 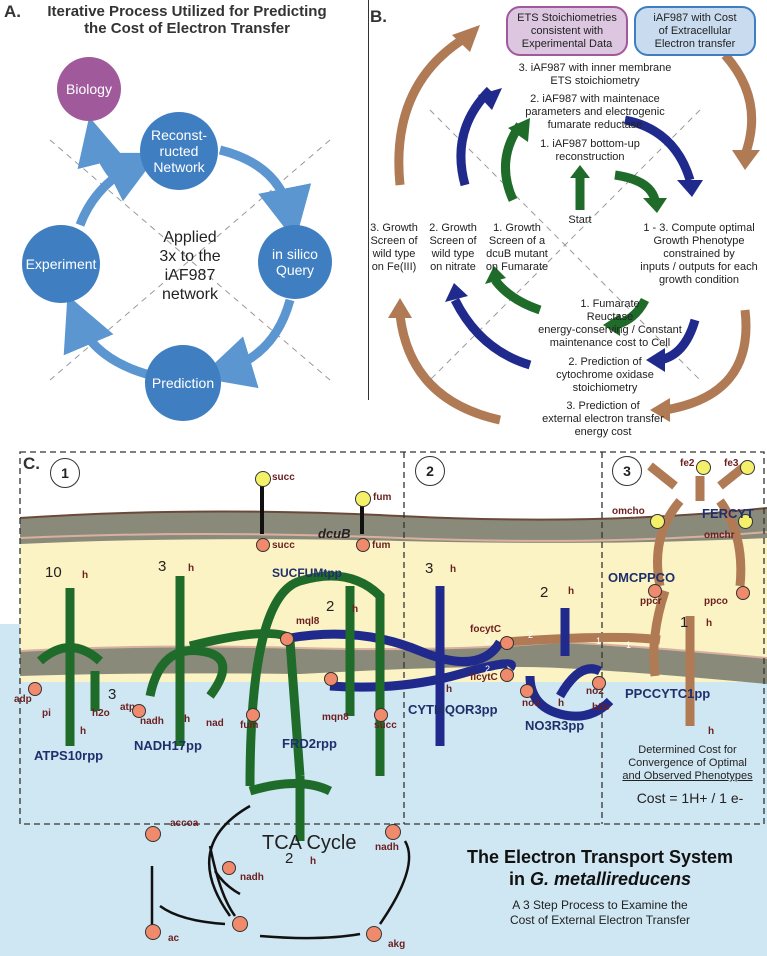 What do you see at coordinates (331, 679) in the screenshot?
I see `mqn8-node` at bounding box center [331, 679].